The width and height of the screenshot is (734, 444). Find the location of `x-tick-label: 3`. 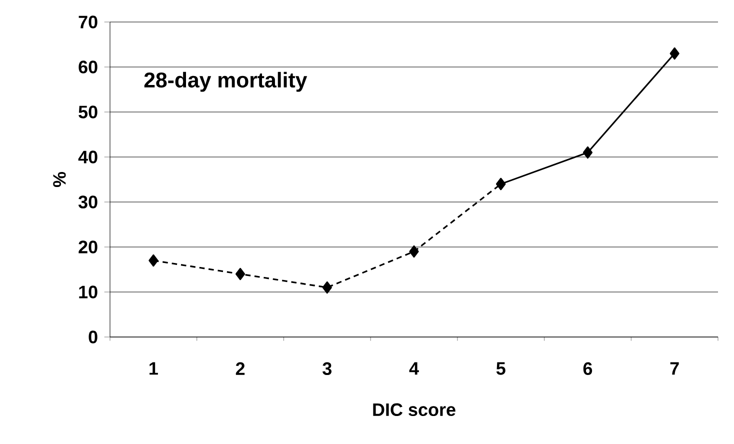

x-tick-label: 3 is located at coordinates (327, 369).